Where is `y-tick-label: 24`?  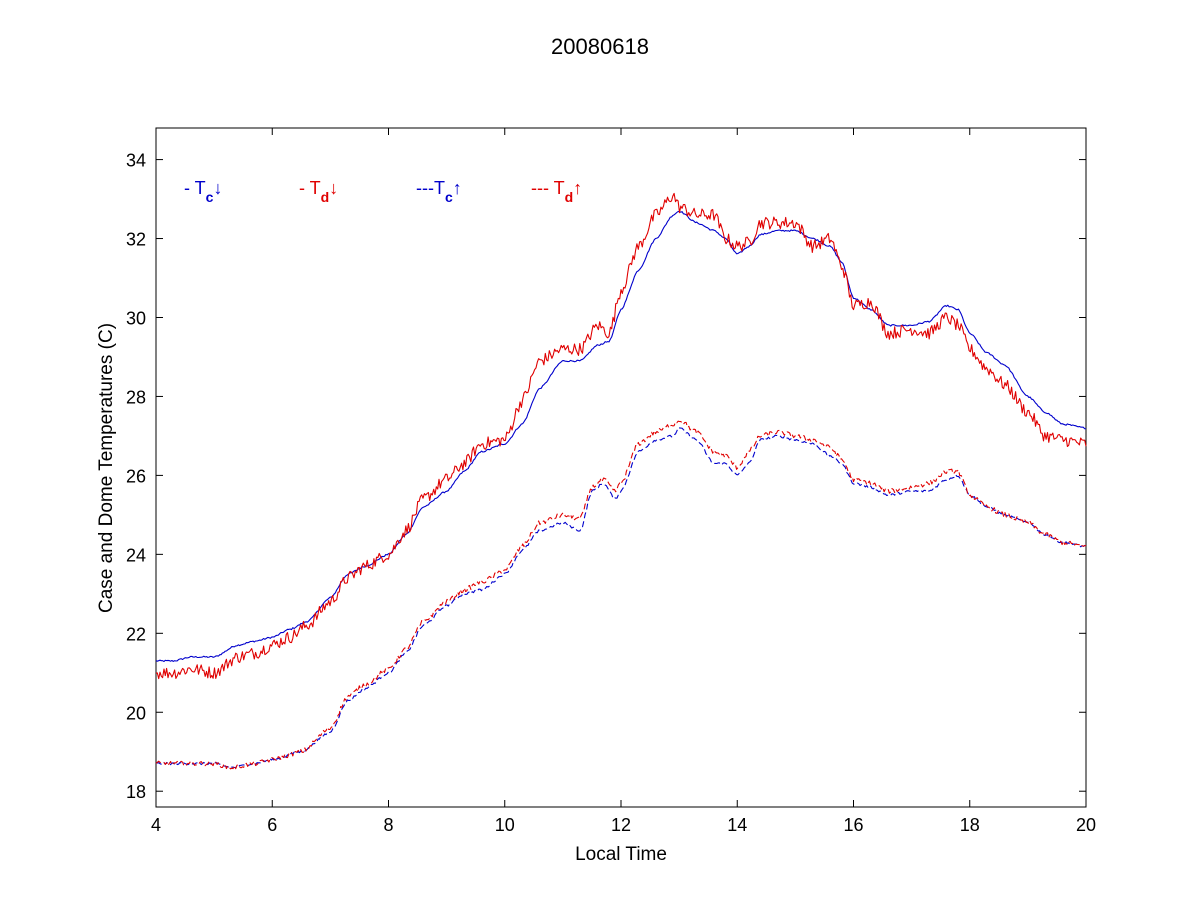
y-tick-label: 24 is located at coordinates (136, 555).